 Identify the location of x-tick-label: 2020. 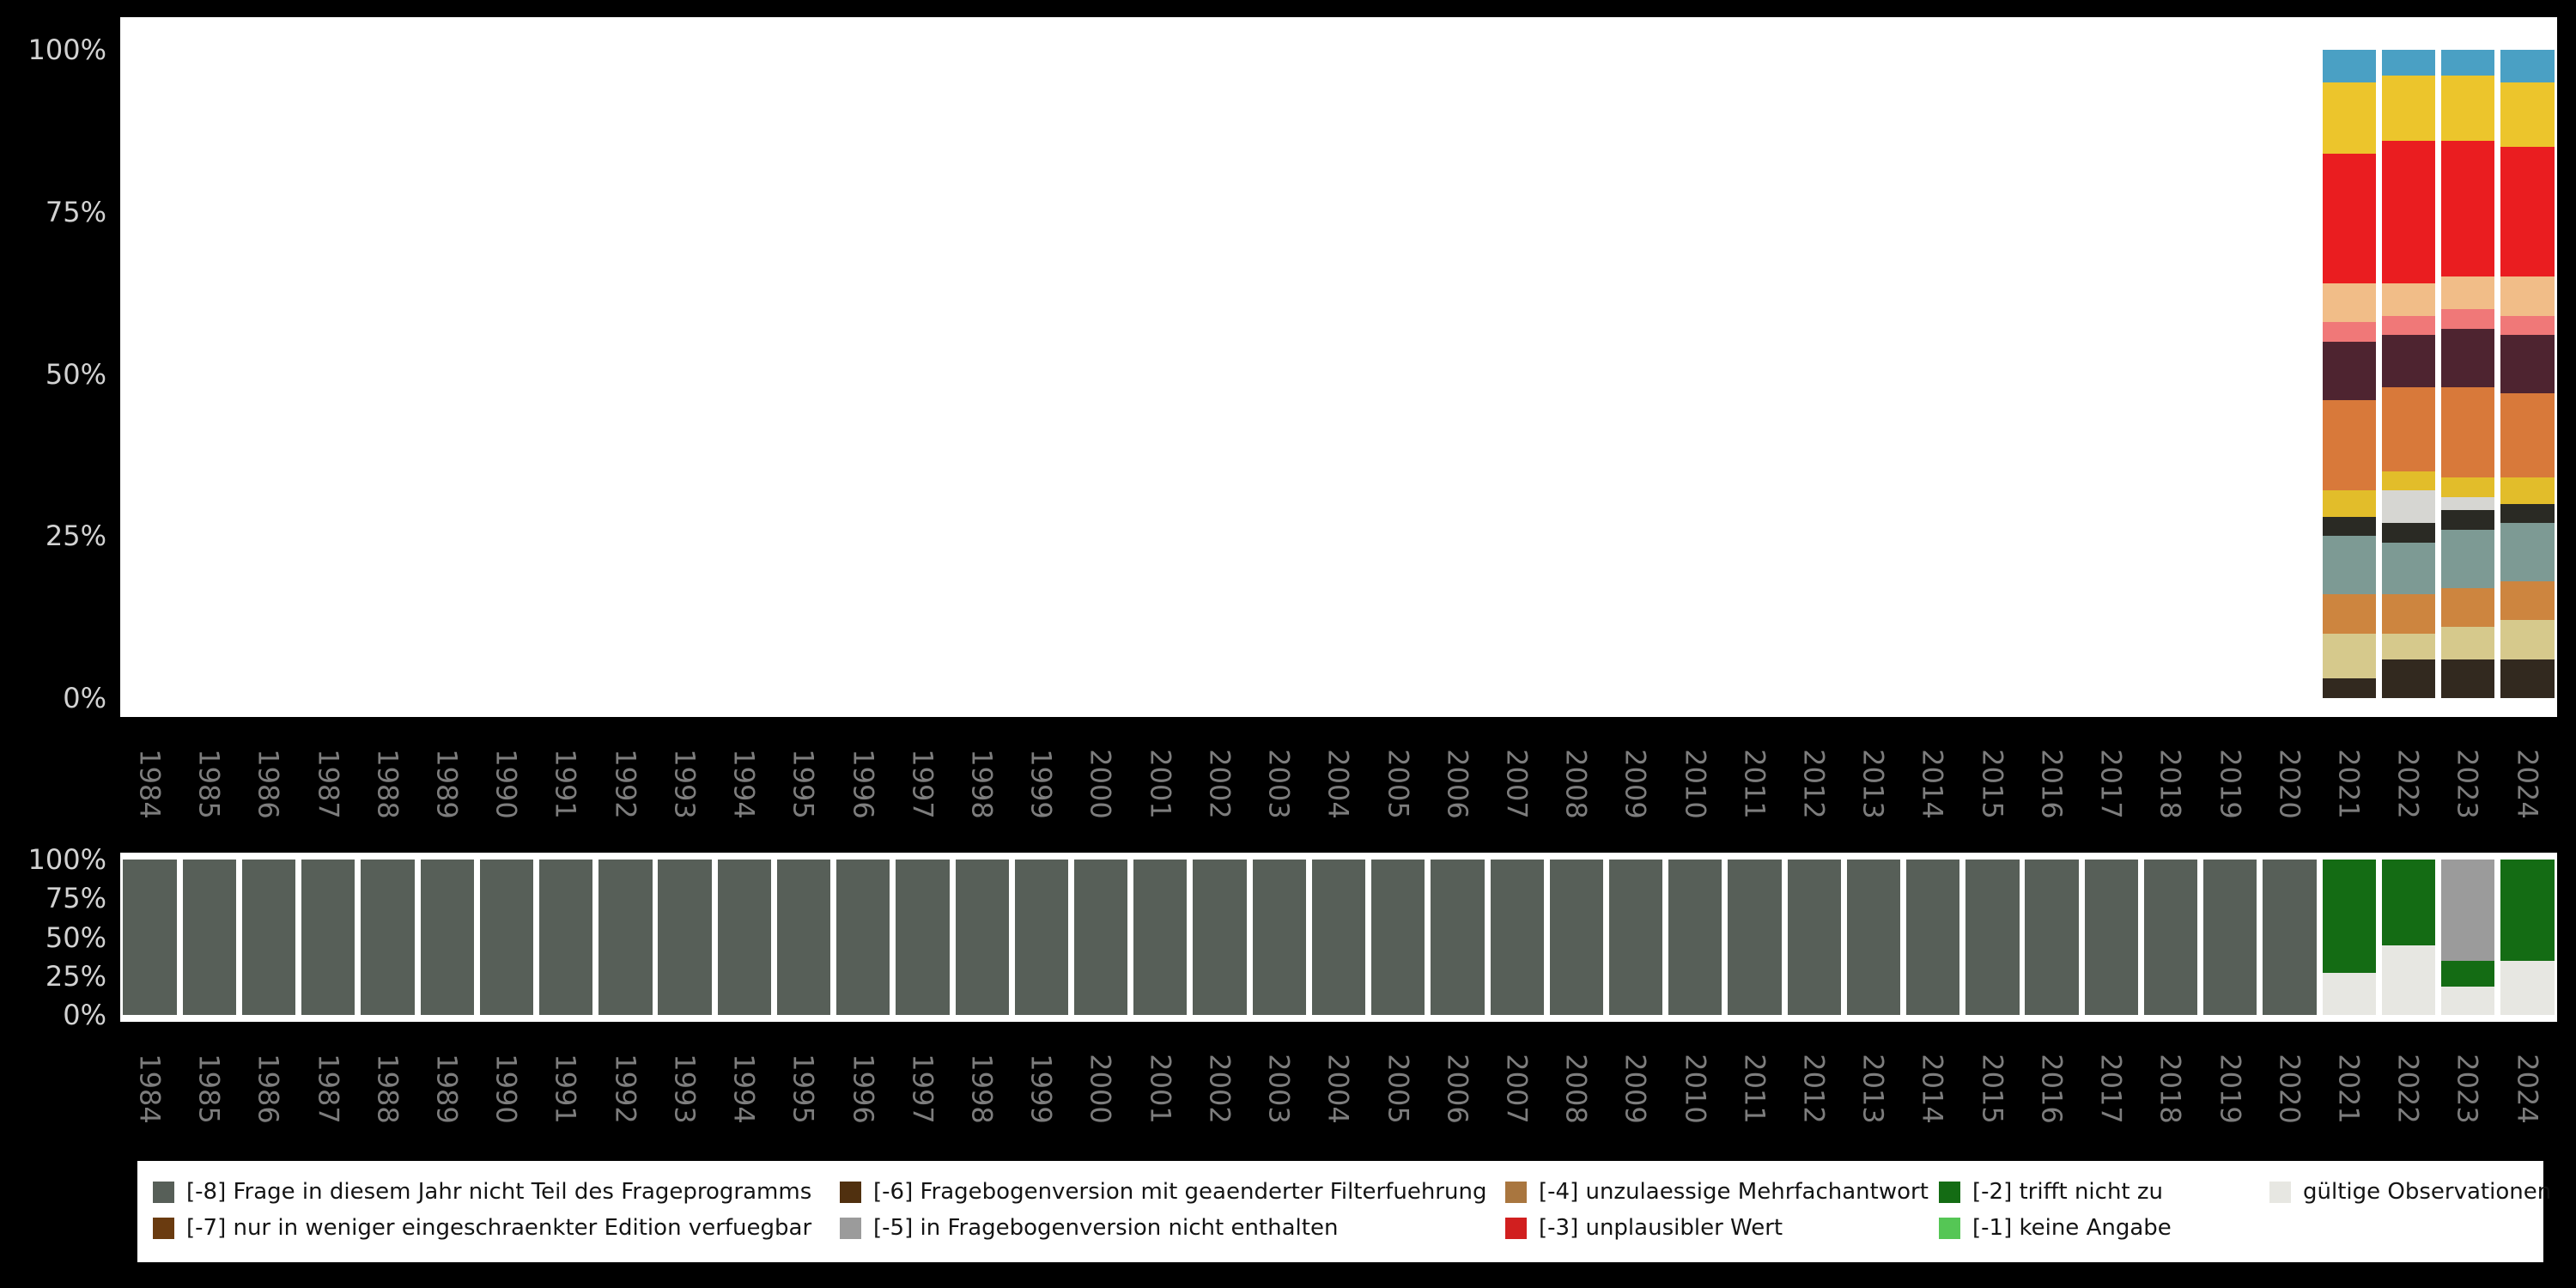
(2289, 784).